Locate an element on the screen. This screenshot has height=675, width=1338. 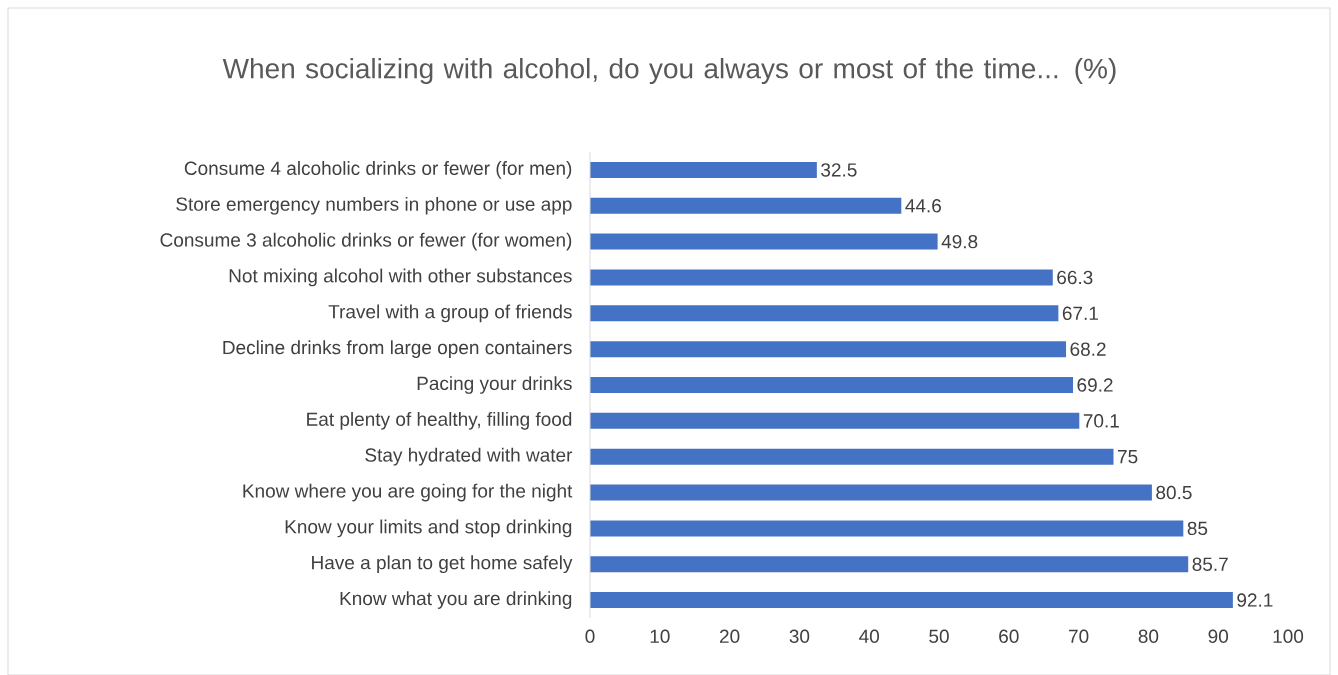
data-label: 70.1 is located at coordinates (1101, 421).